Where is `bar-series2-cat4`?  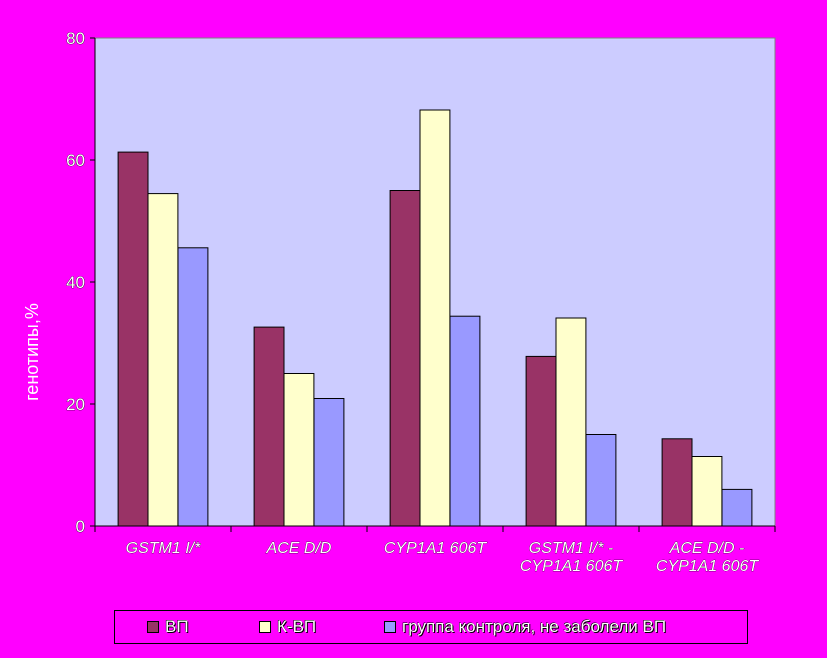
bar-series2-cat4 is located at coordinates (737, 507).